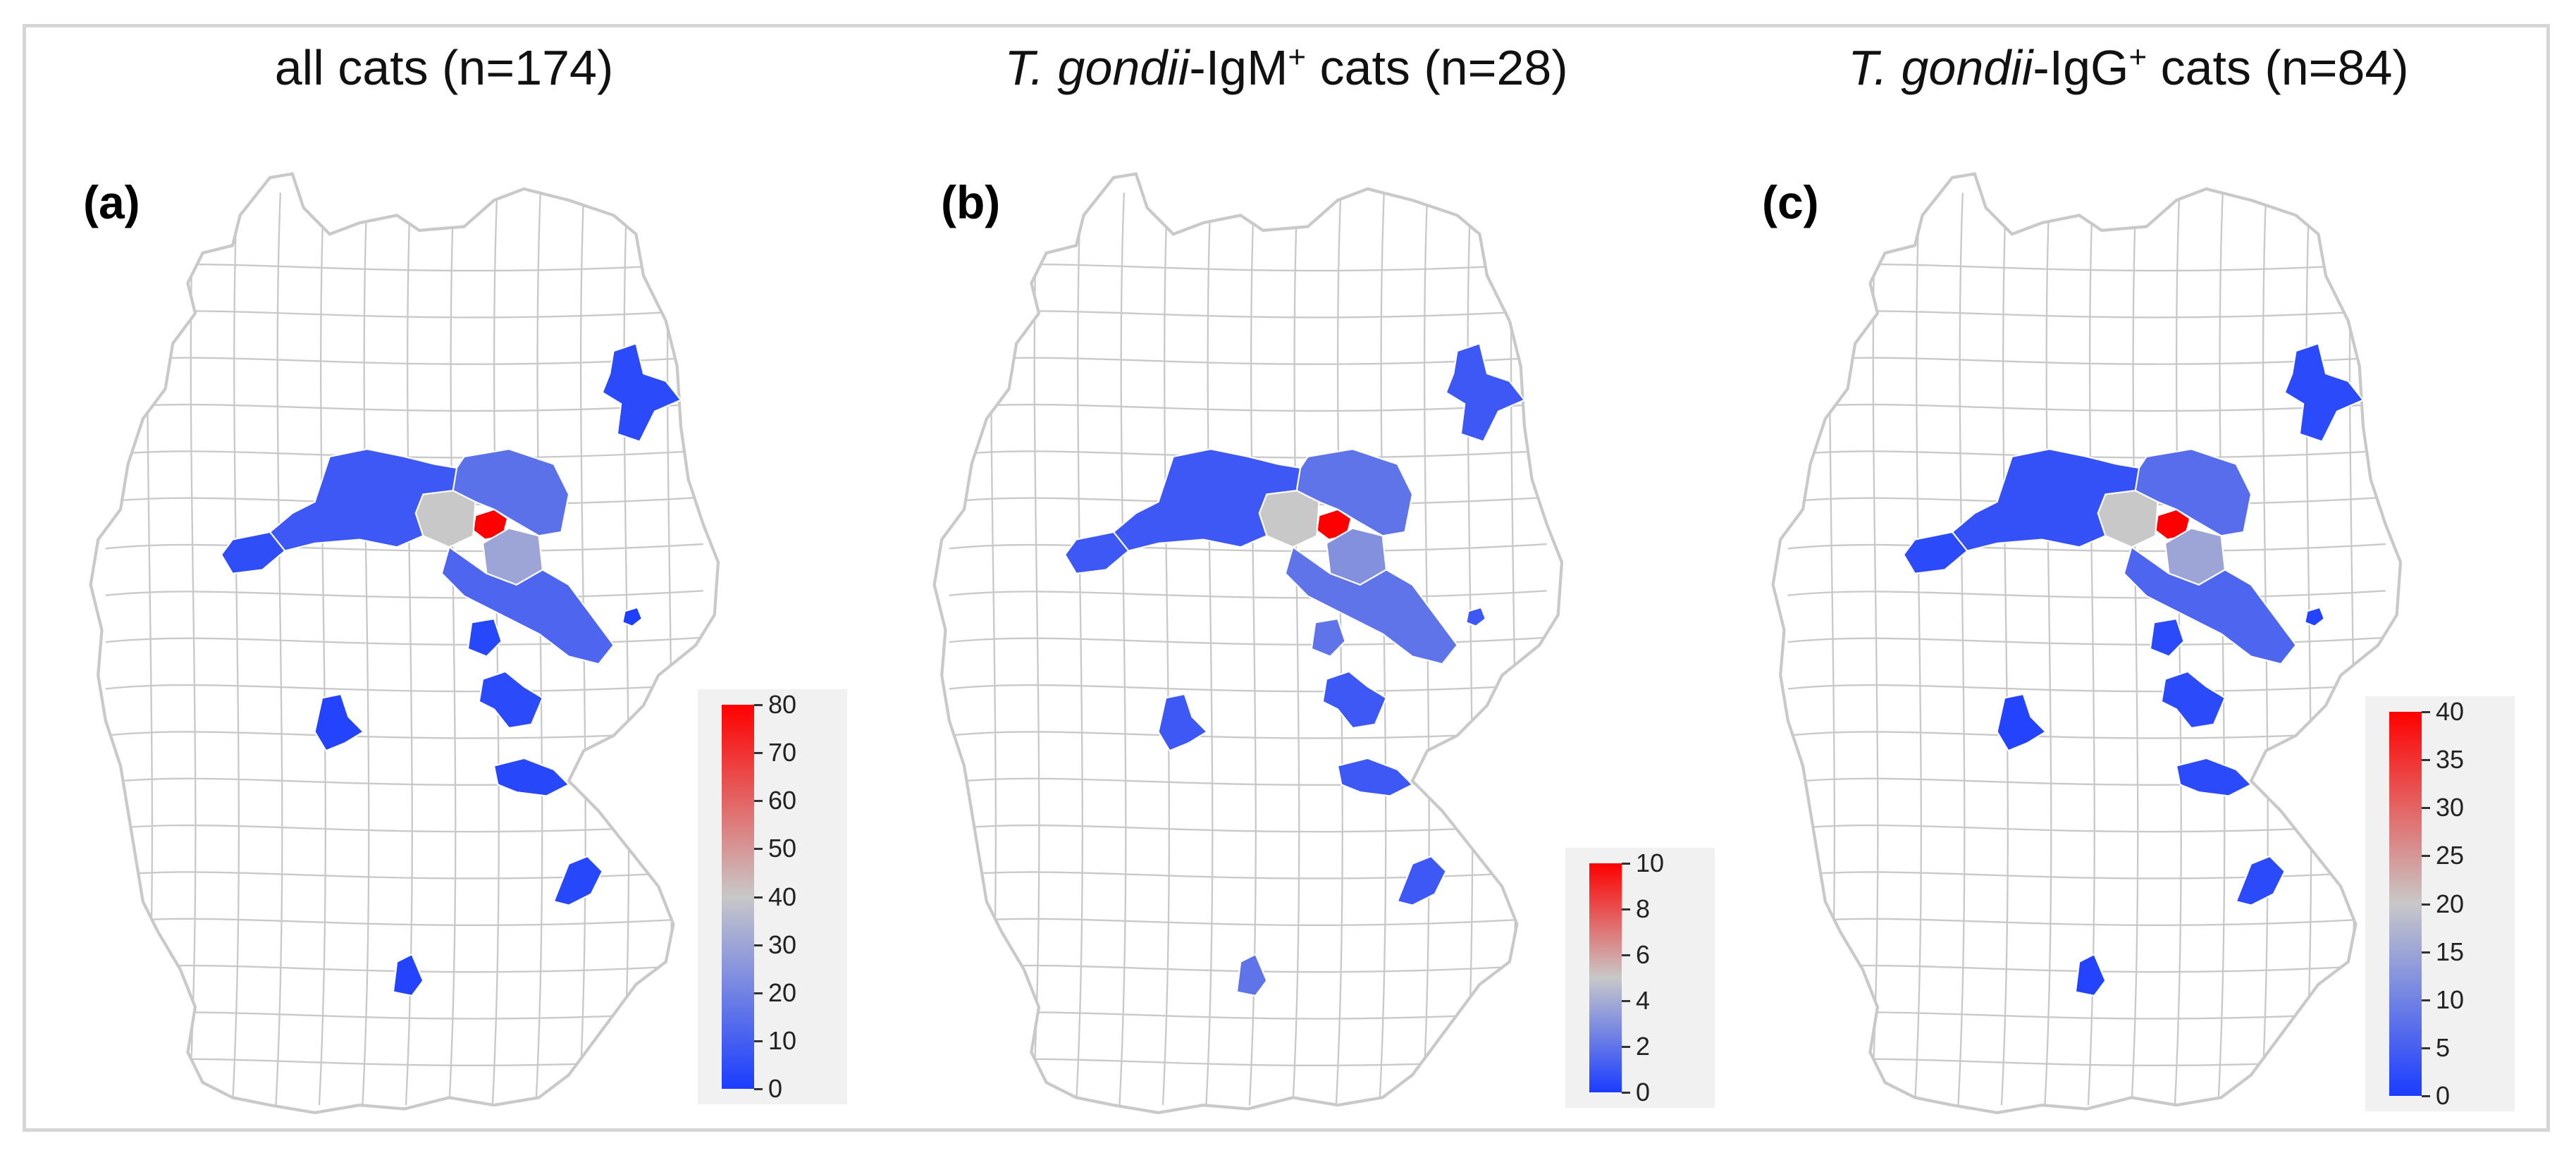 The height and width of the screenshot is (1160, 2576). Describe the element at coordinates (1643, 954) in the screenshot. I see `legend-tick-label: 6` at that location.